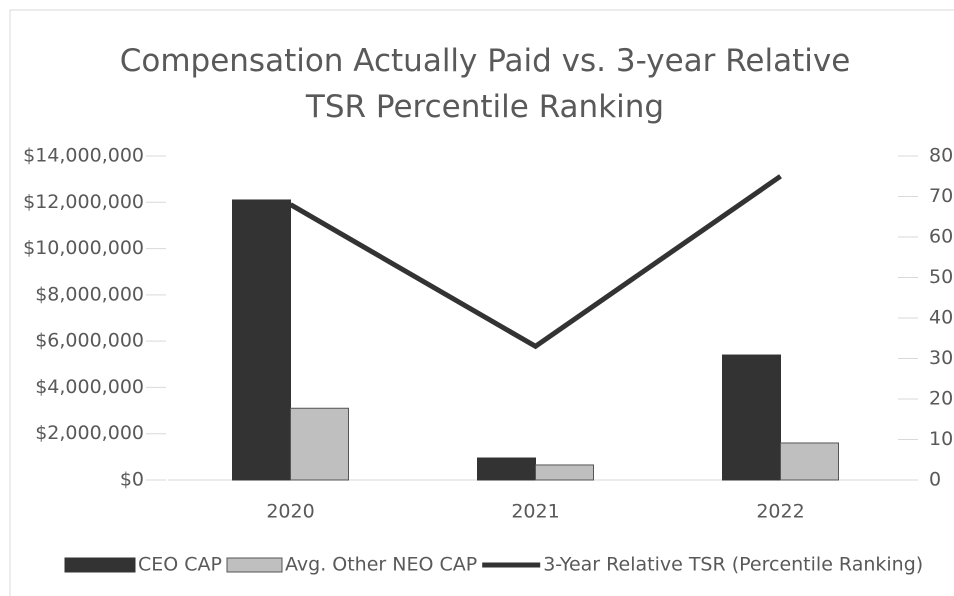 This screenshot has height=596, width=954. What do you see at coordinates (941, 277) in the screenshot?
I see `y2-tick-label: 50` at bounding box center [941, 277].